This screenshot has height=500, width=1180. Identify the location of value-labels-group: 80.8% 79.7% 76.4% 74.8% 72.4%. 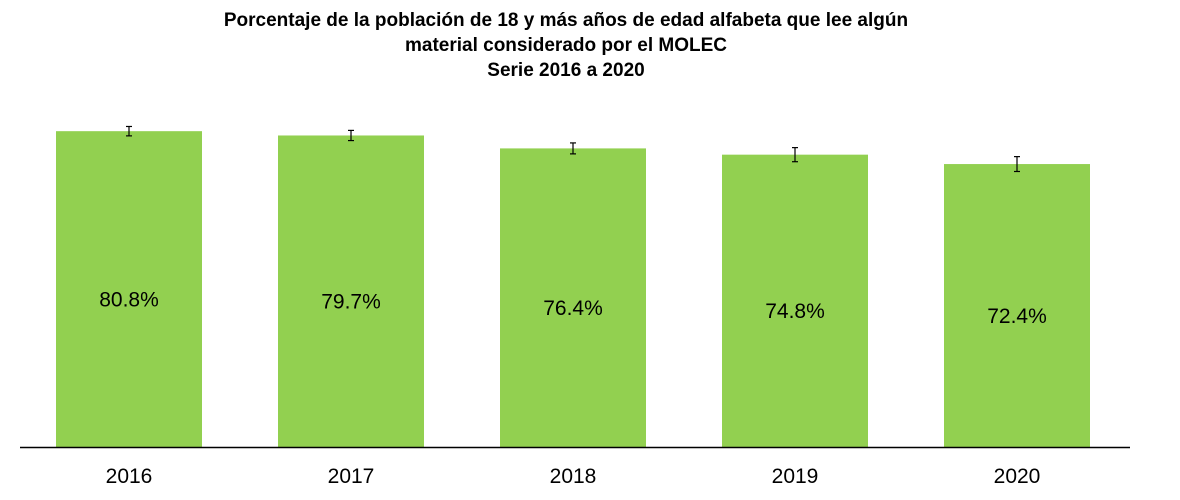
(573, 307).